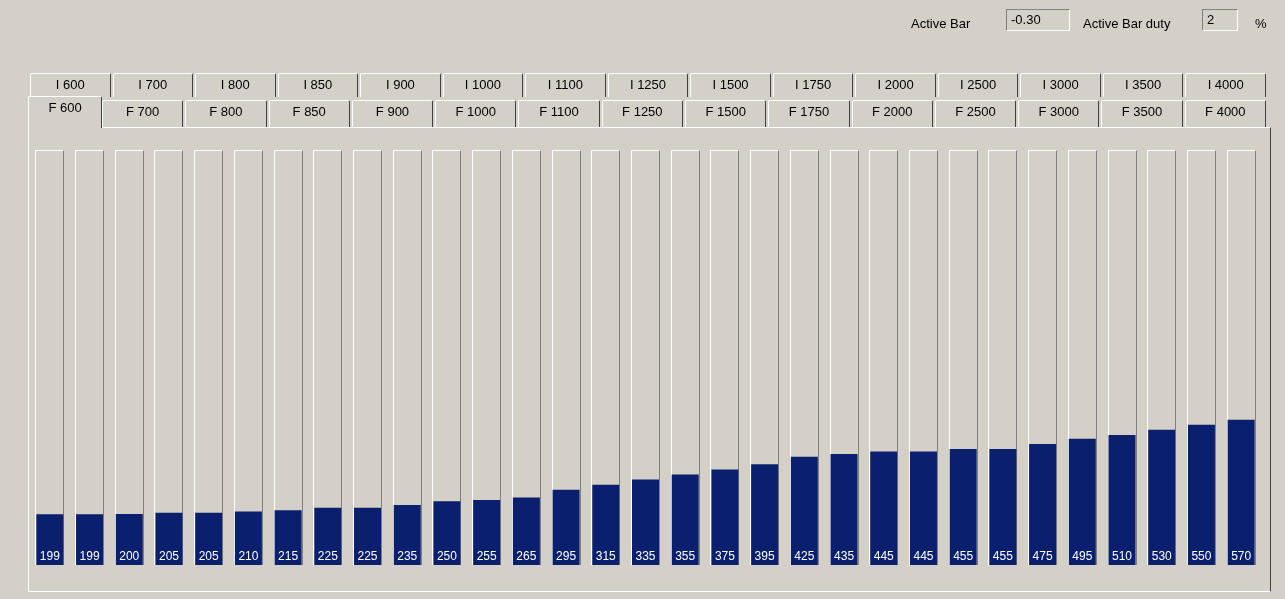  What do you see at coordinates (1143, 85) in the screenshot?
I see `tab: I 3500` at bounding box center [1143, 85].